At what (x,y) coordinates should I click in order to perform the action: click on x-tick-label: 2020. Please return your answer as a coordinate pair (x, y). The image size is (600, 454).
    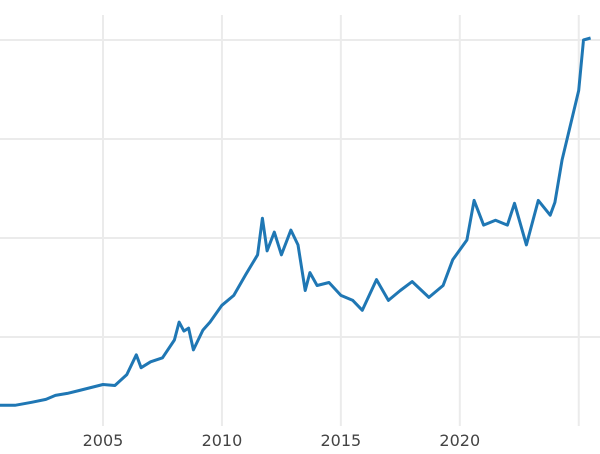
    Looking at the image, I should click on (459, 440).